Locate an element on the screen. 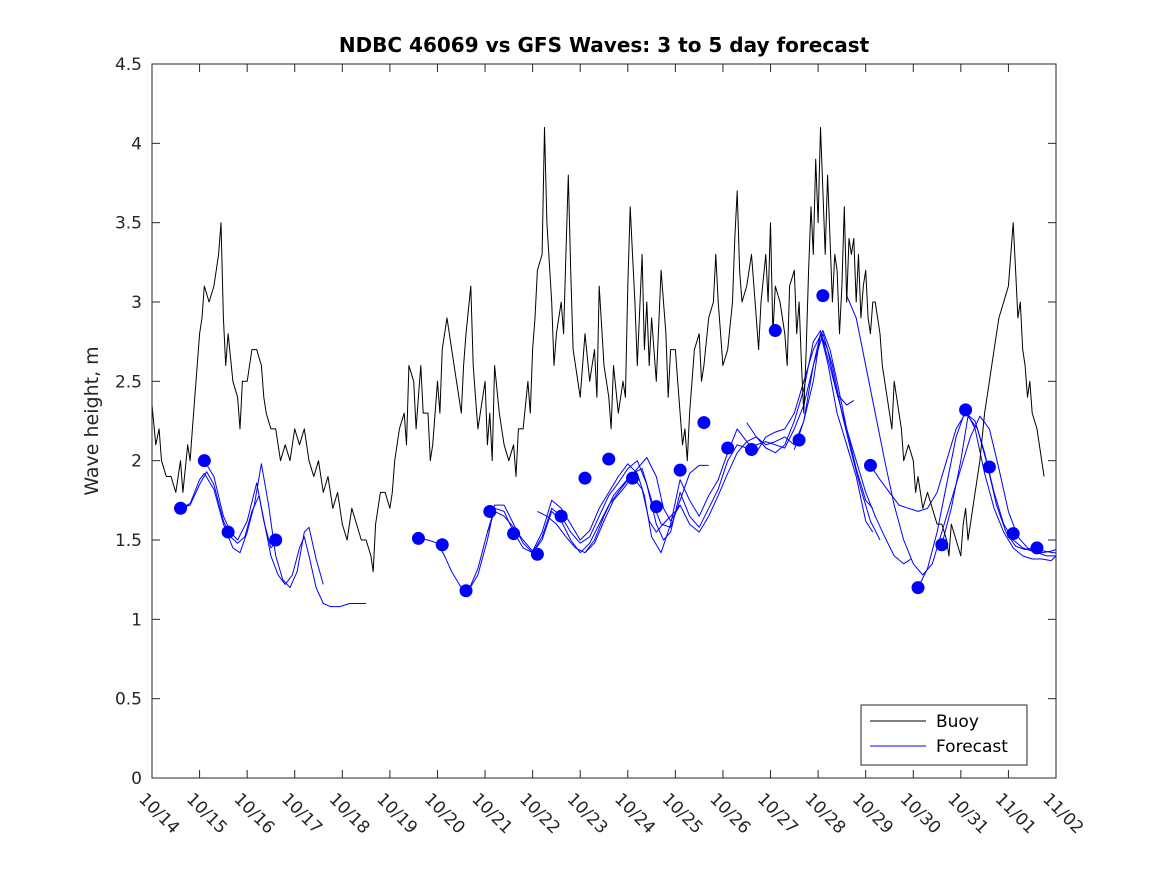  y-tick-label: 0.5 is located at coordinates (128, 700).